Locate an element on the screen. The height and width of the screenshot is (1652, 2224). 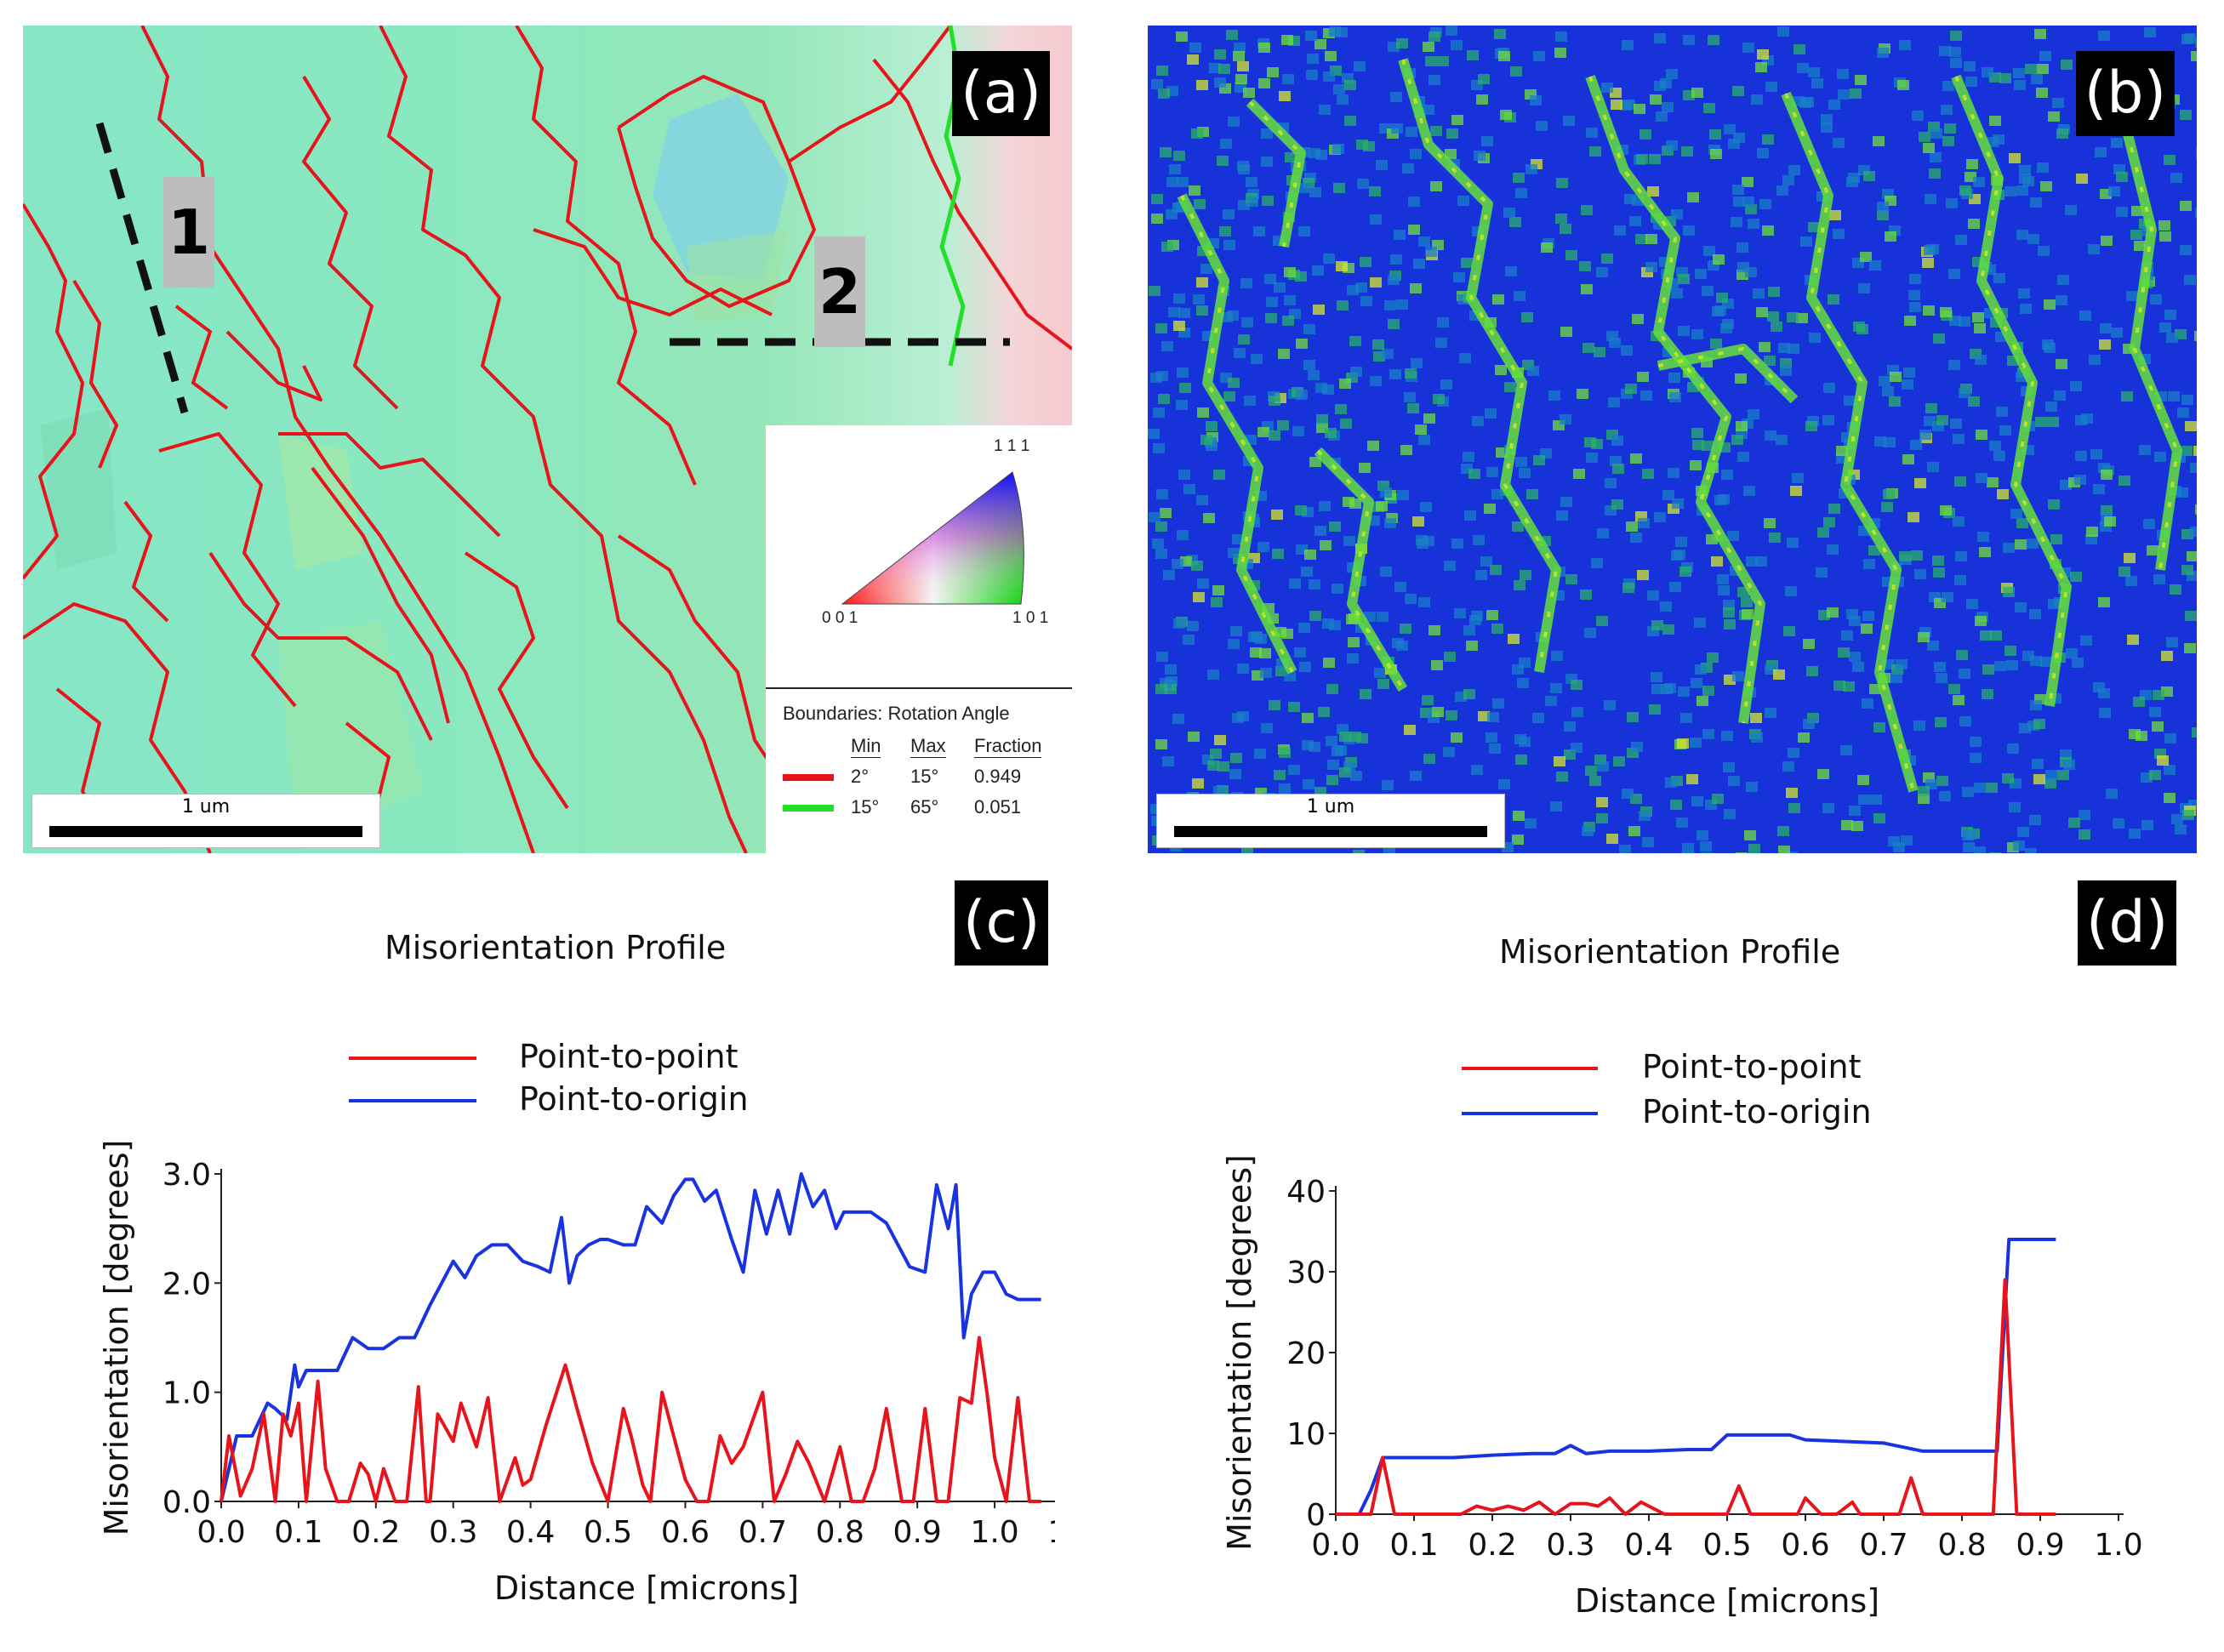
panel-tag-d: (d) is located at coordinates (2127, 923).